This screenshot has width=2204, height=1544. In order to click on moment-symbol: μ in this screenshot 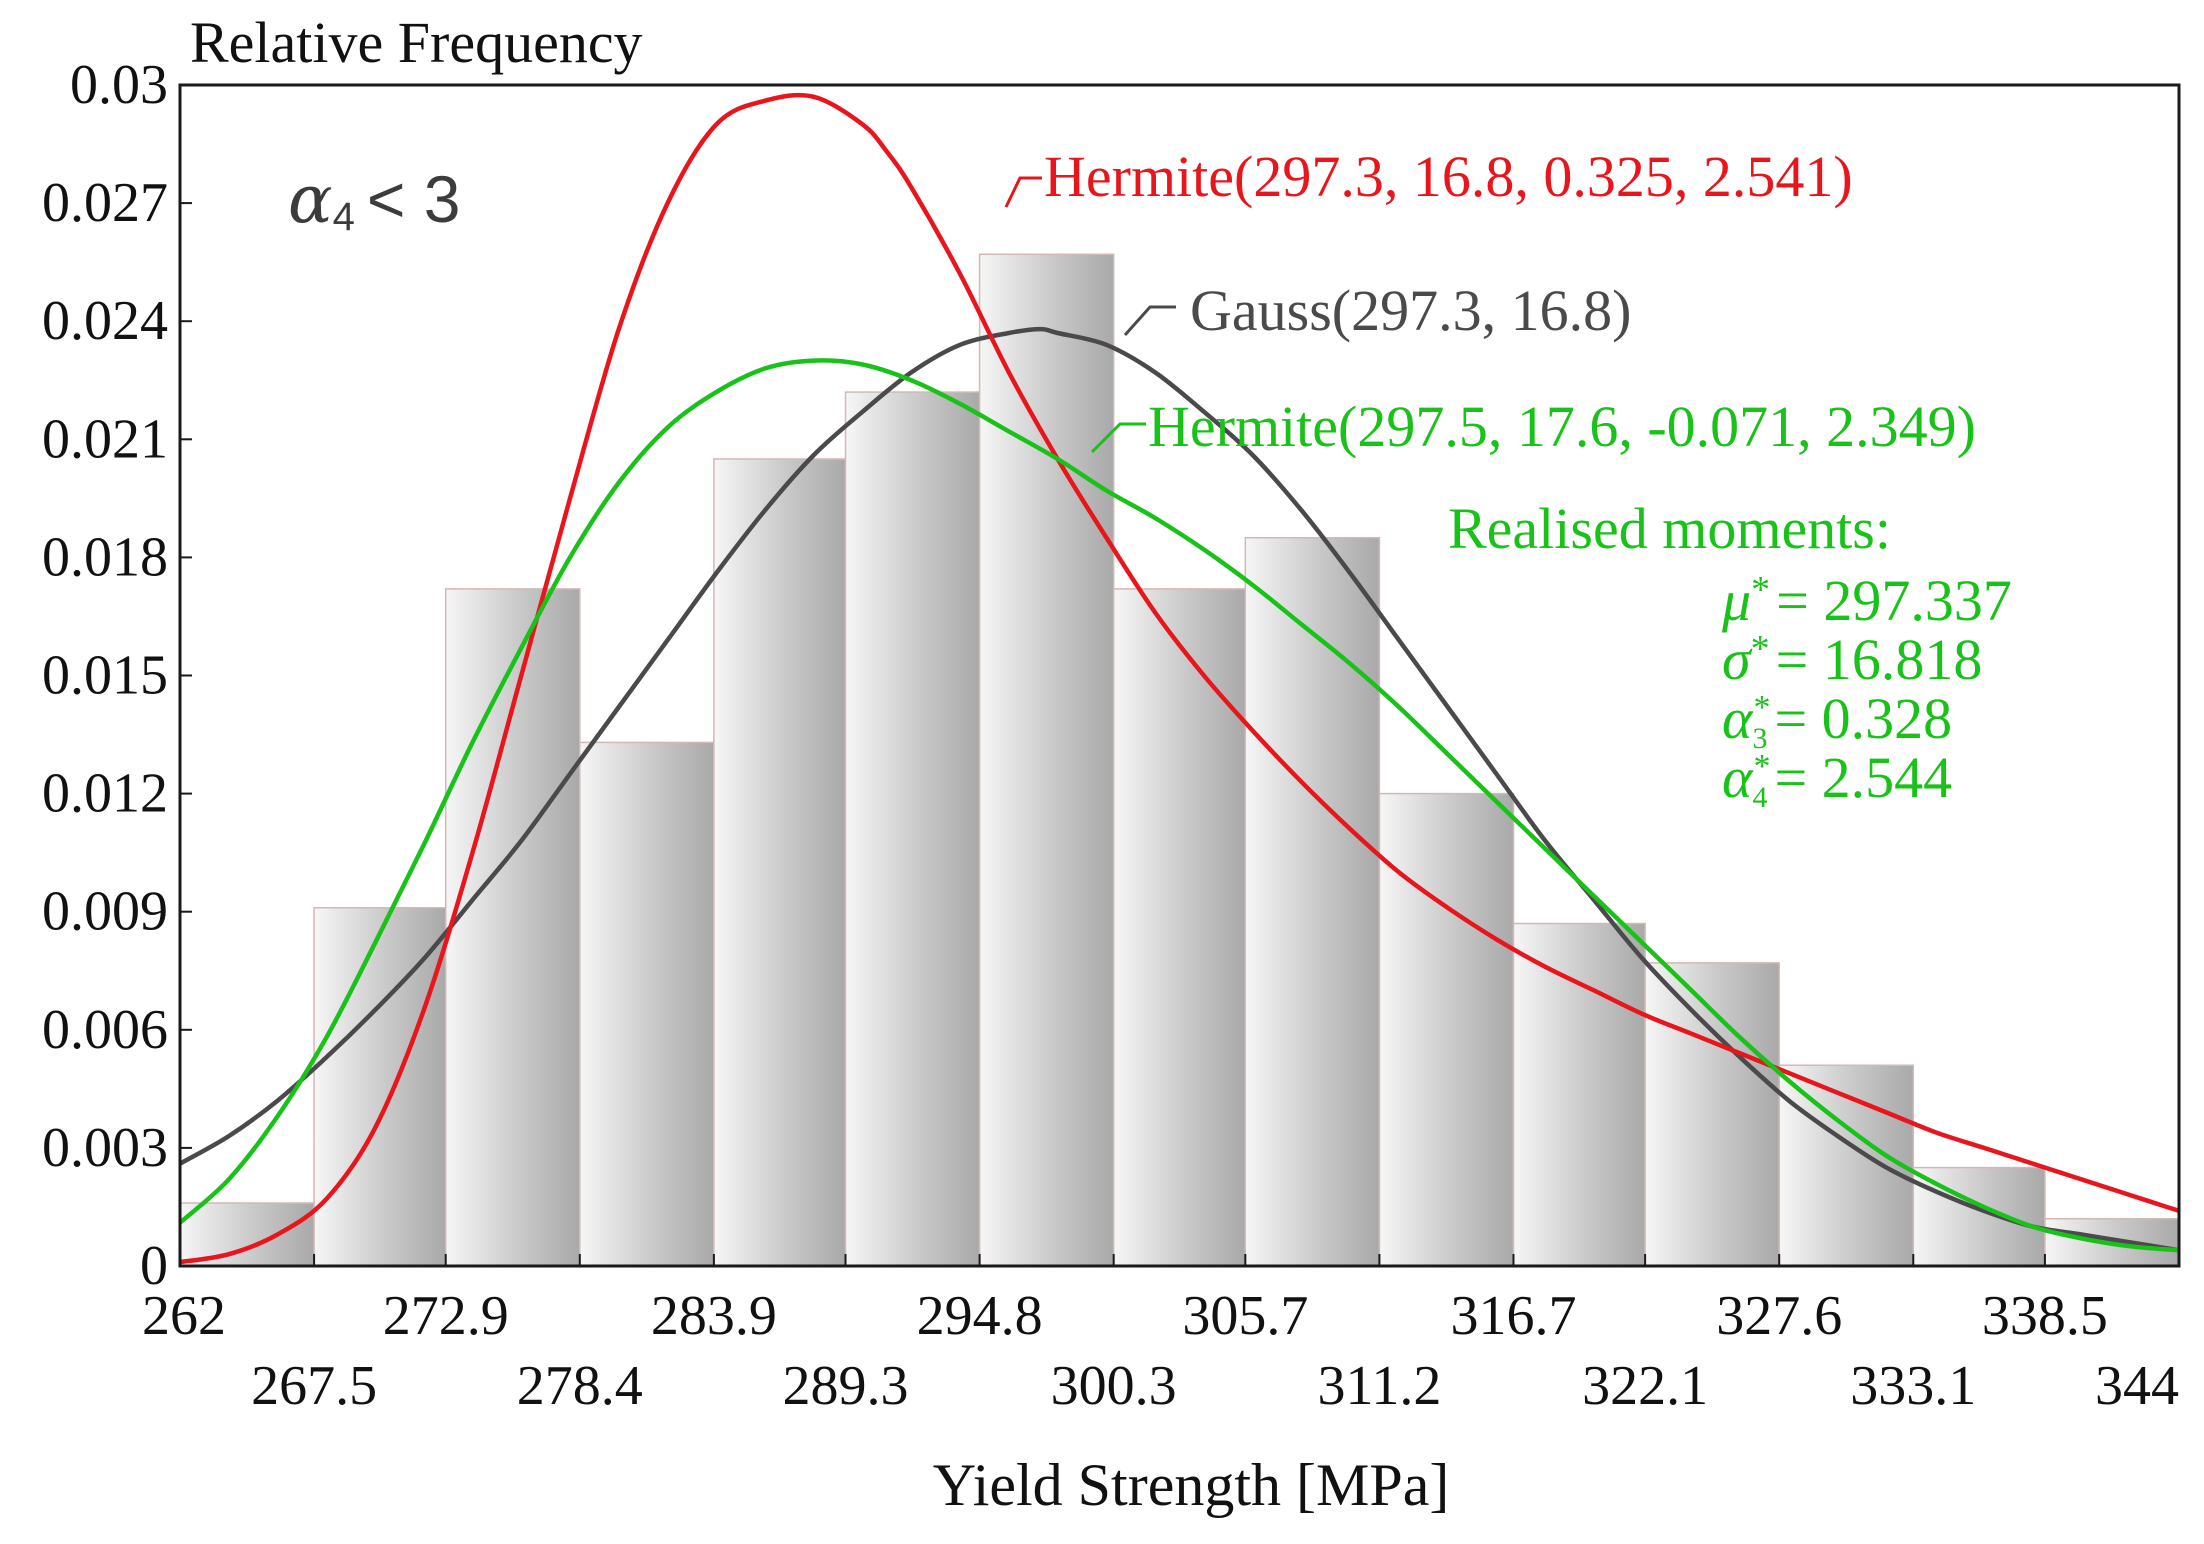, I will do `click(1736, 600)`.